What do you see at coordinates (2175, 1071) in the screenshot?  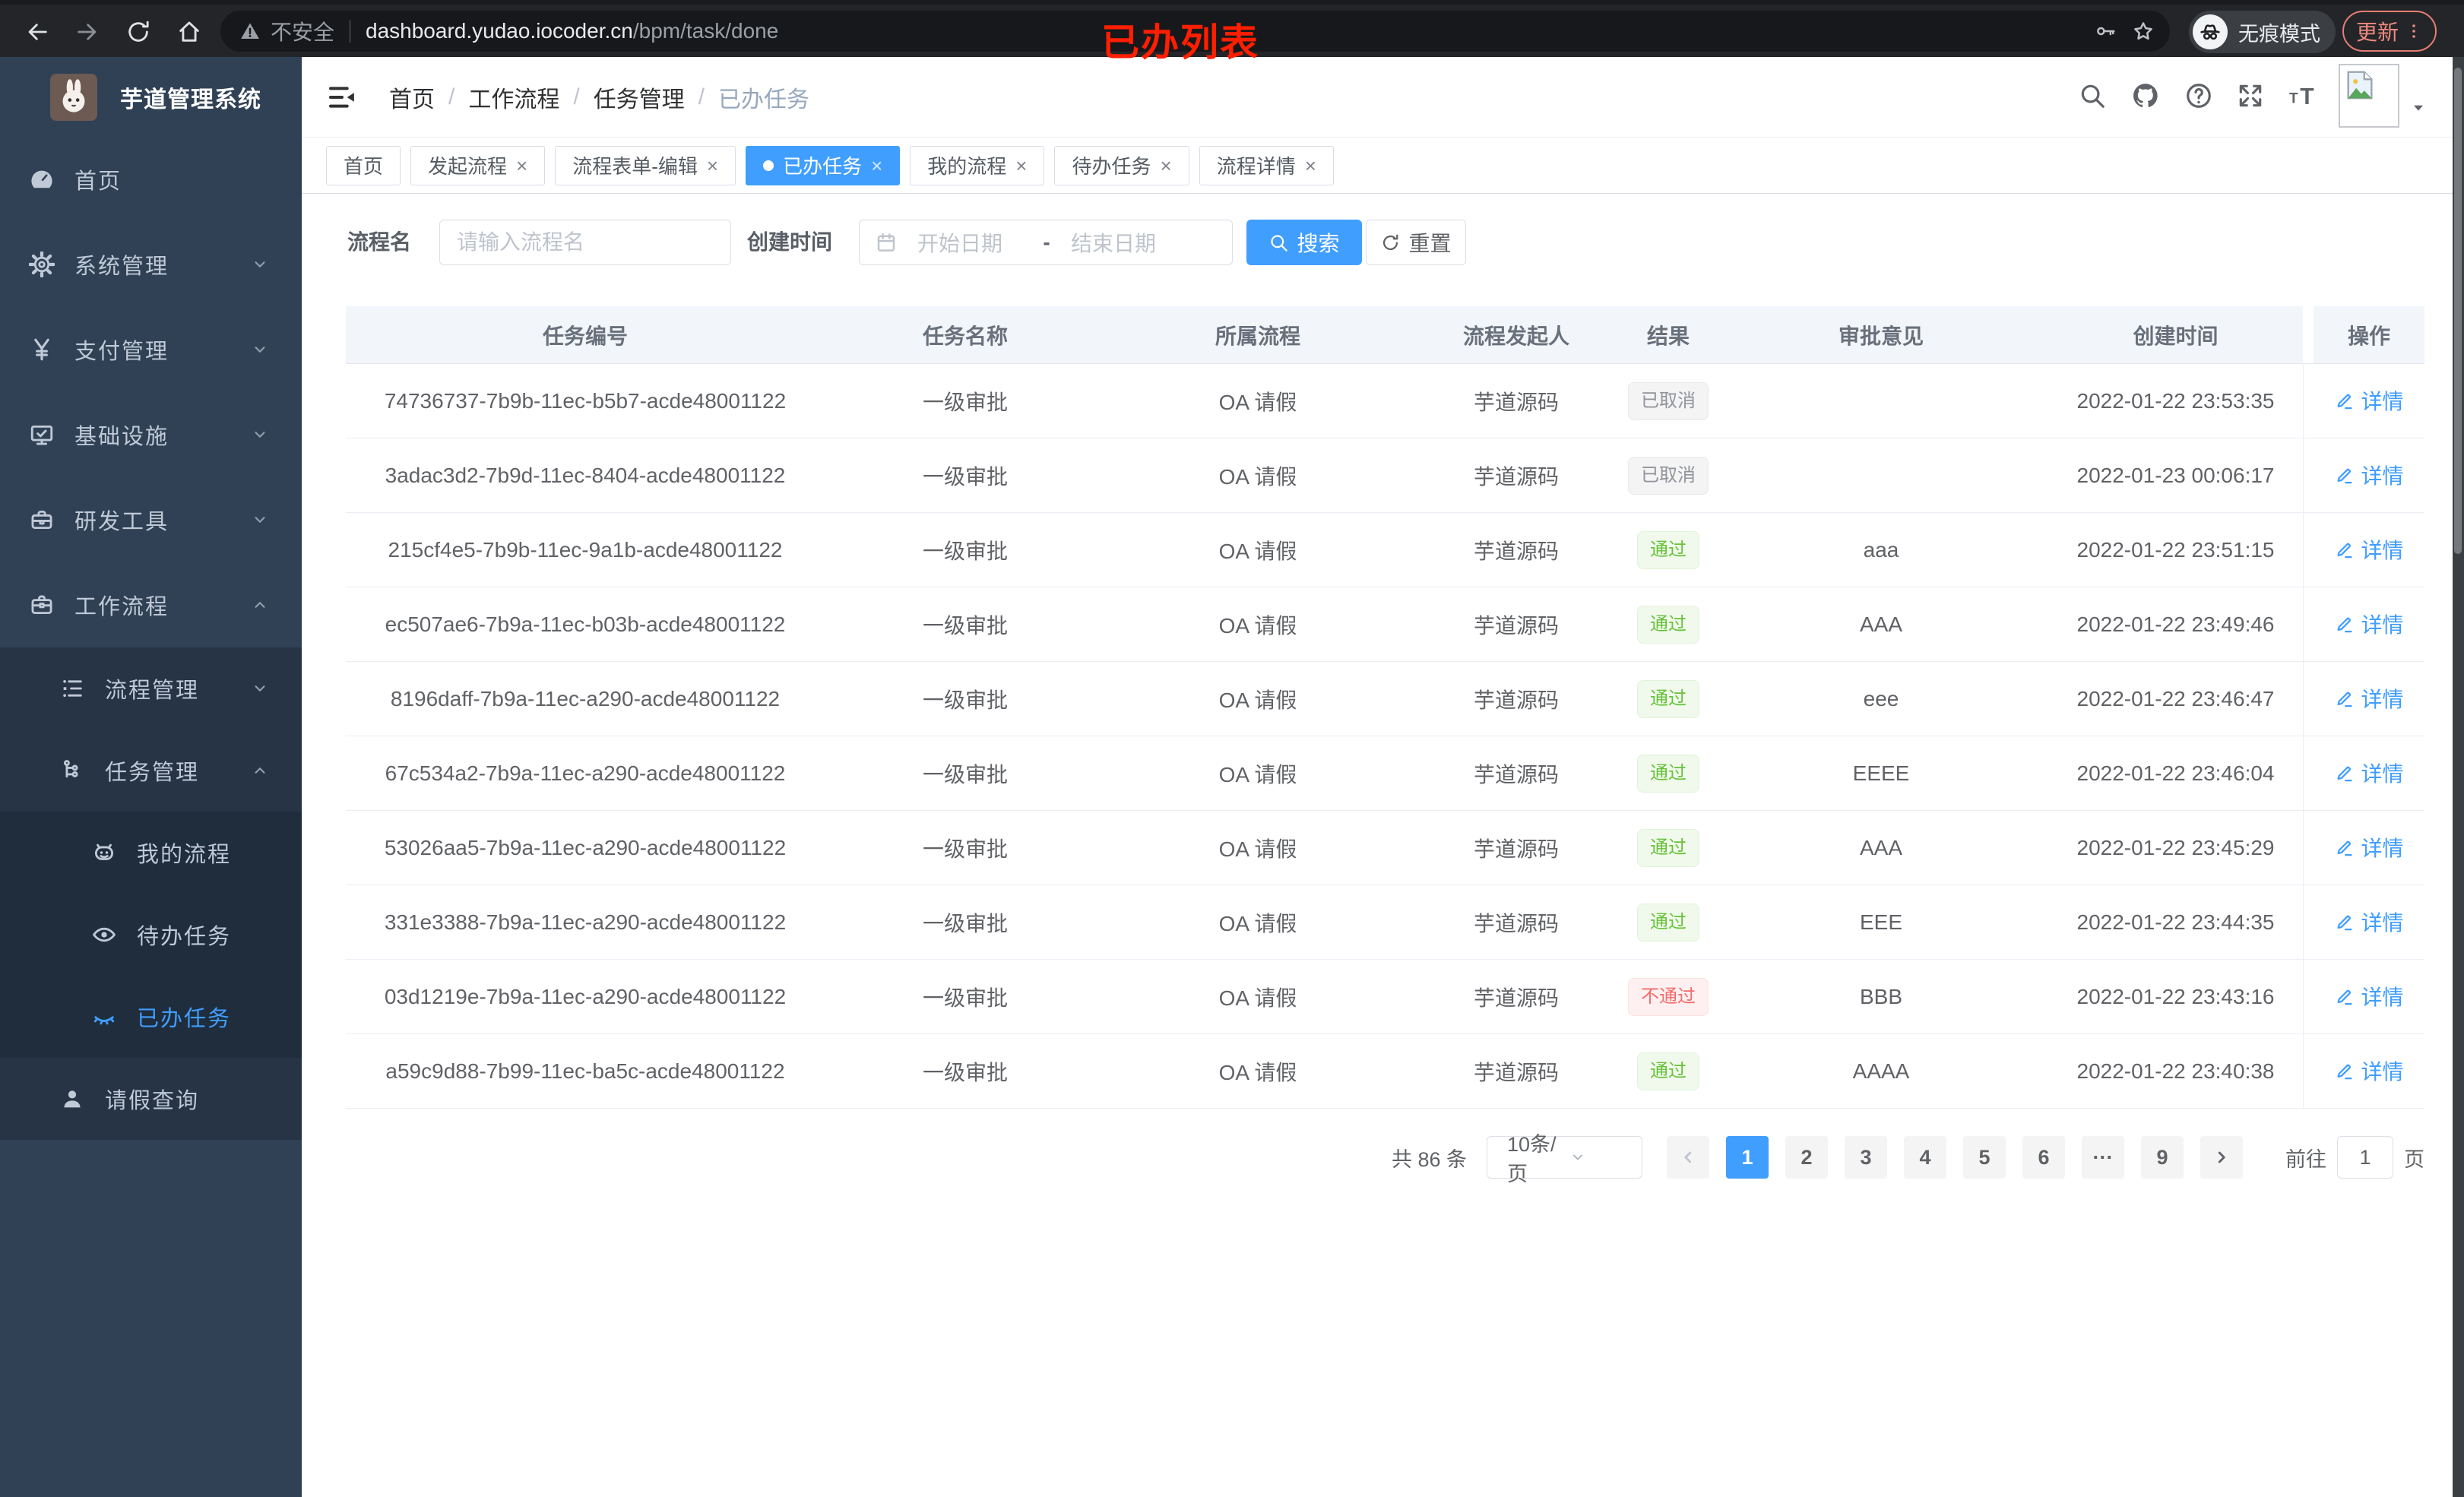 I see `table-cell: 2022-01-22 23:40:38` at bounding box center [2175, 1071].